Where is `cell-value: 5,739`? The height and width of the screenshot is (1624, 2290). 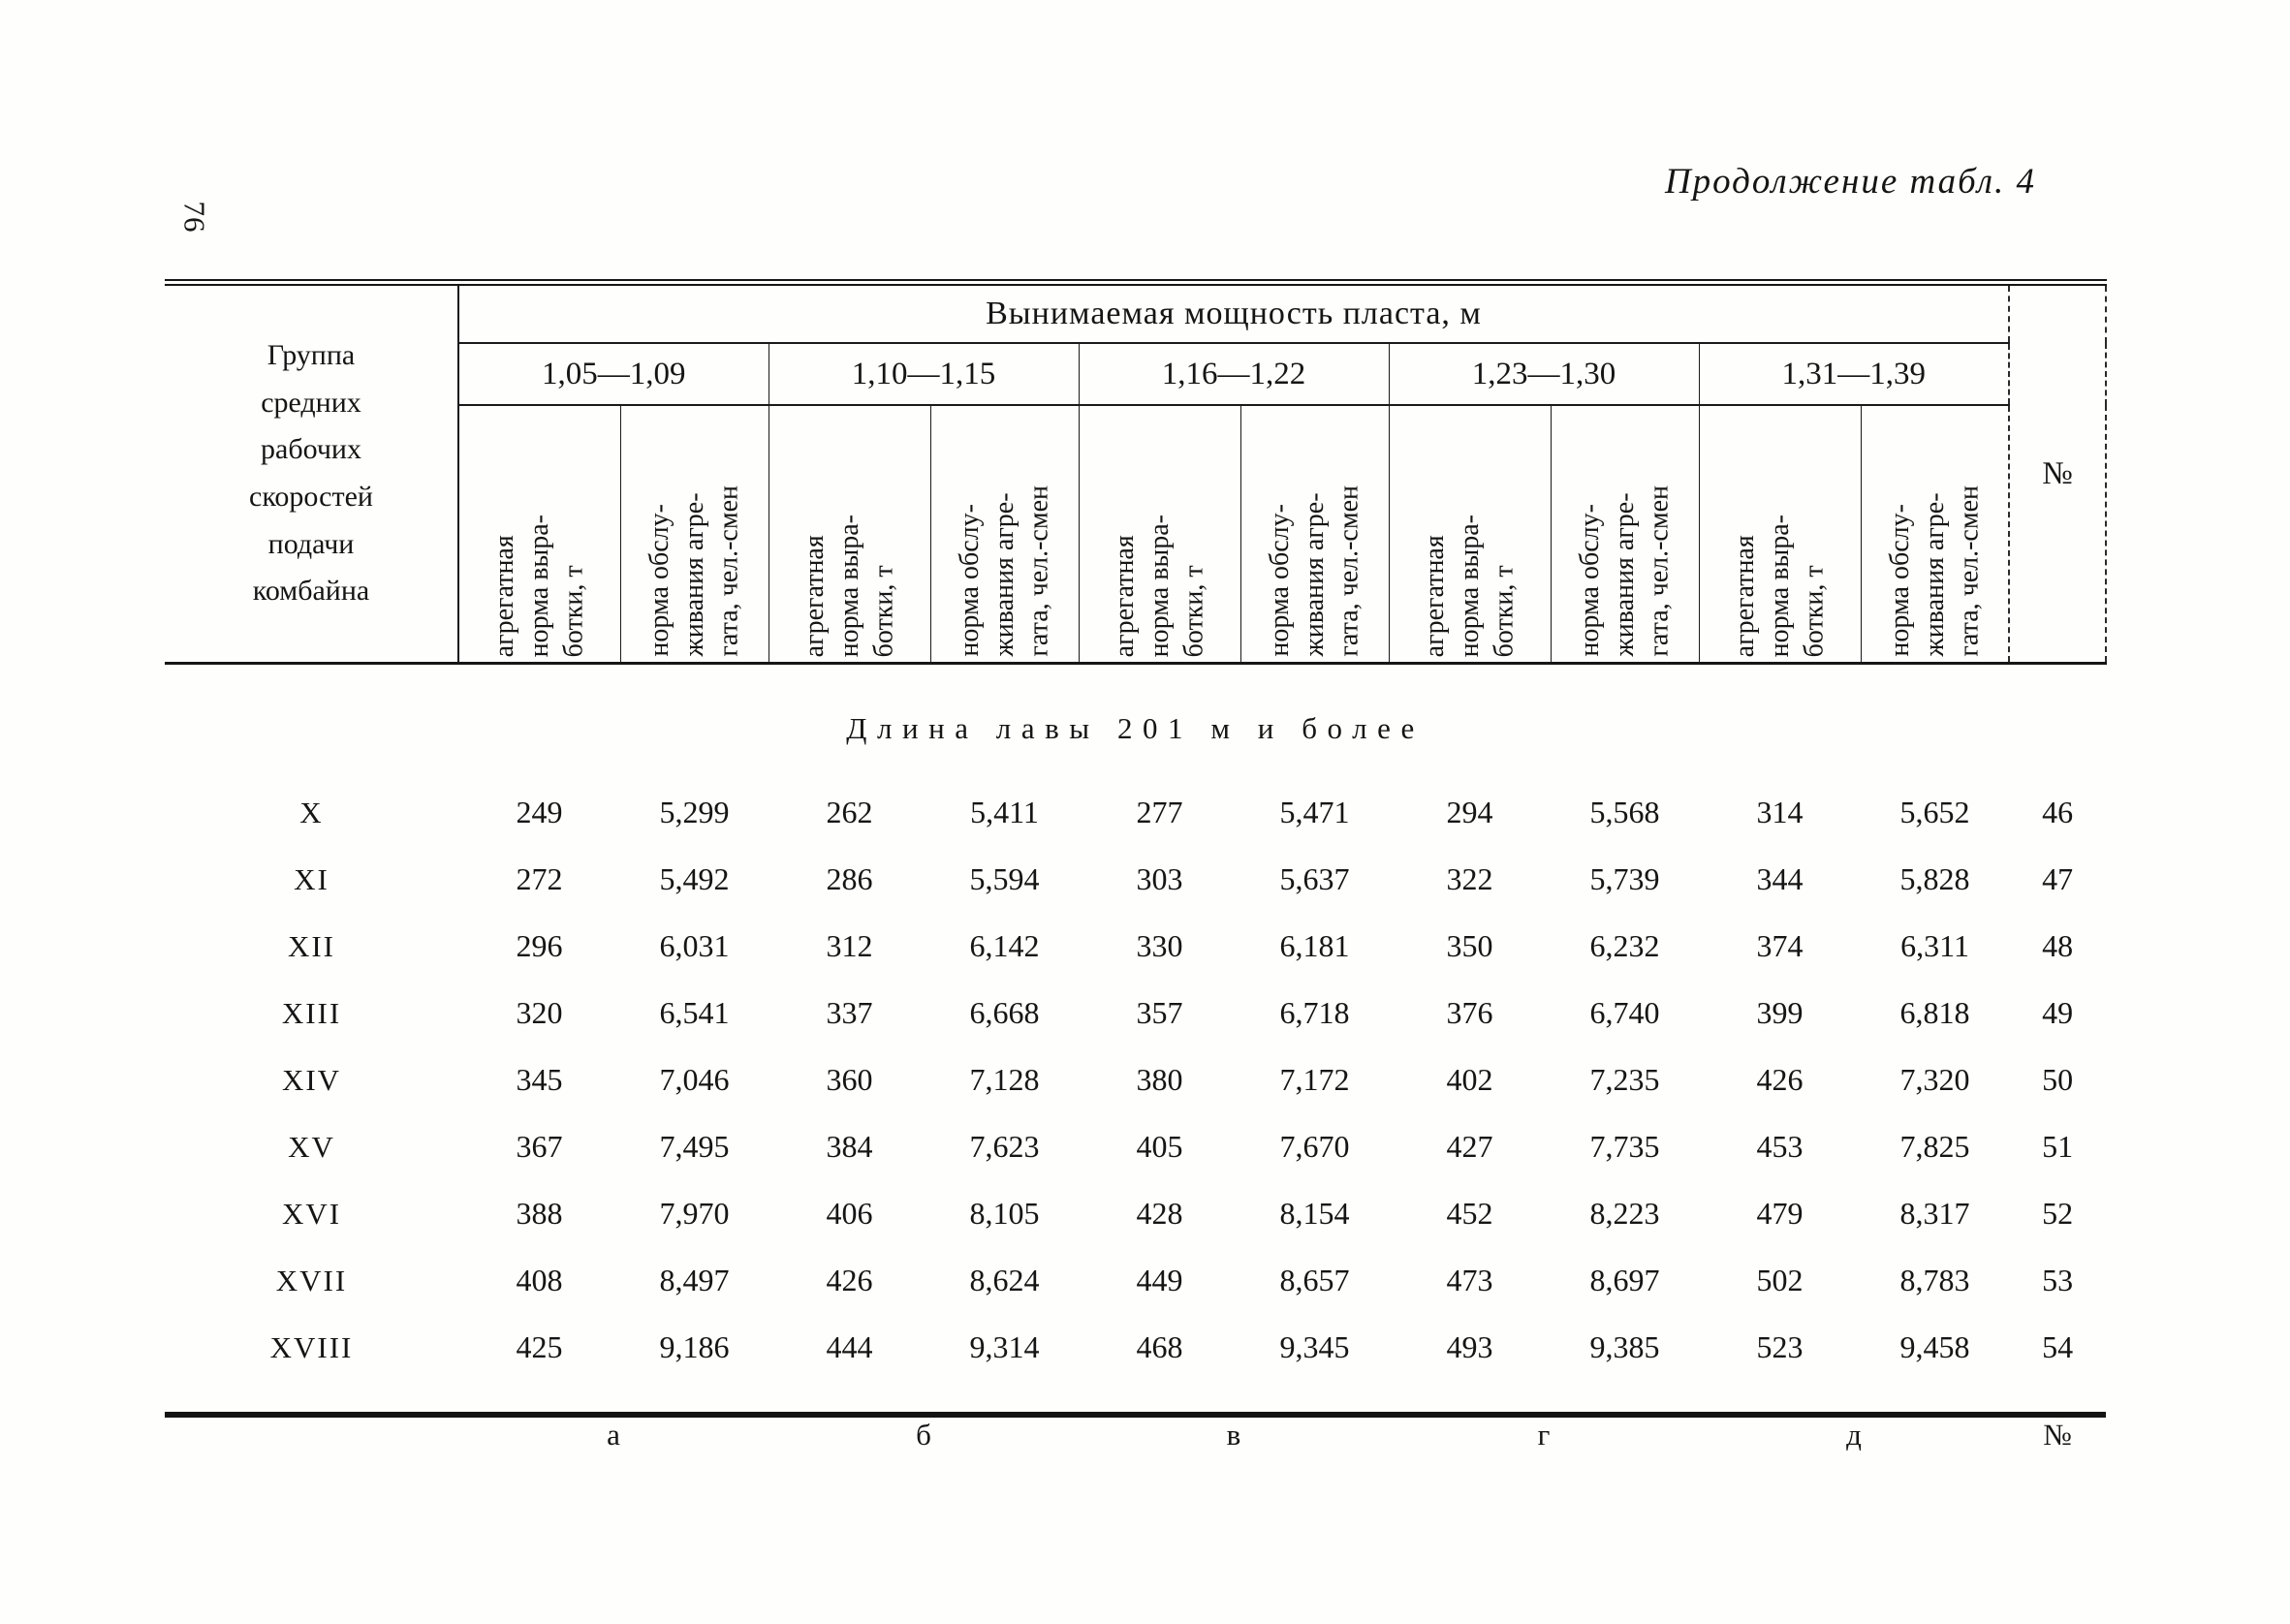 cell-value: 5,739 is located at coordinates (1625, 878).